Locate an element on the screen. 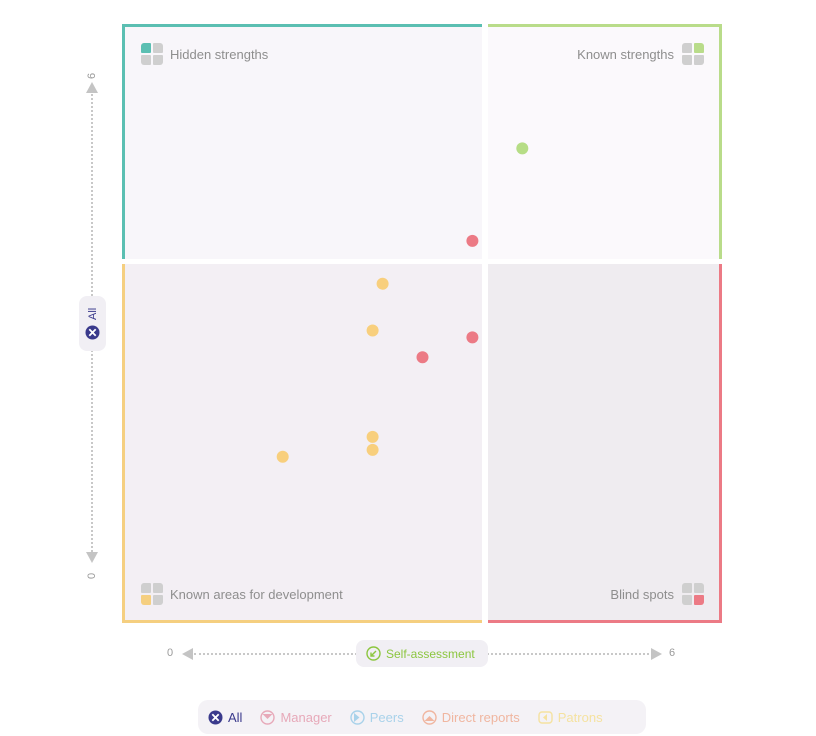 The image size is (816, 736). legend: All Manager Peers Direct reports Patrons is located at coordinates (422, 717).